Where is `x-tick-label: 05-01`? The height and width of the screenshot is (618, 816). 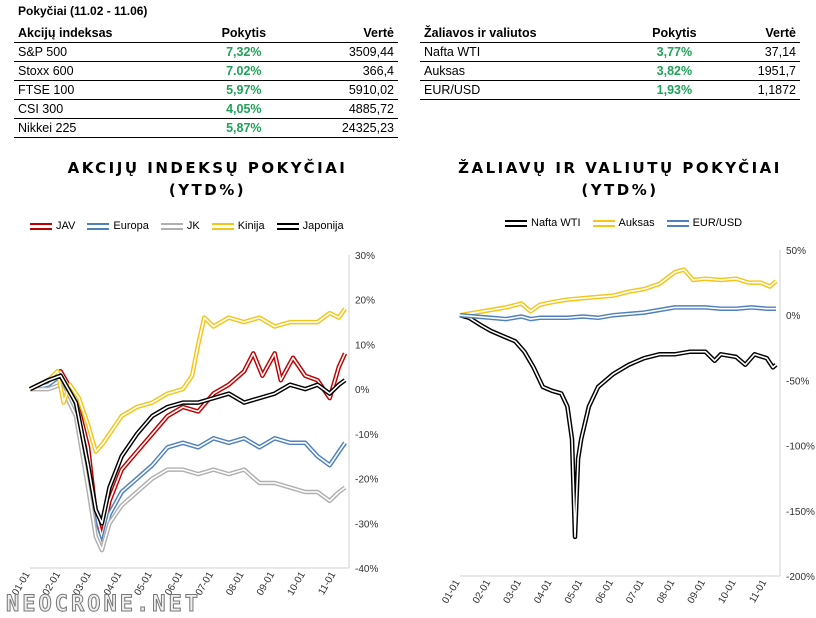
x-tick-label: 05-01 is located at coordinates (574, 592).